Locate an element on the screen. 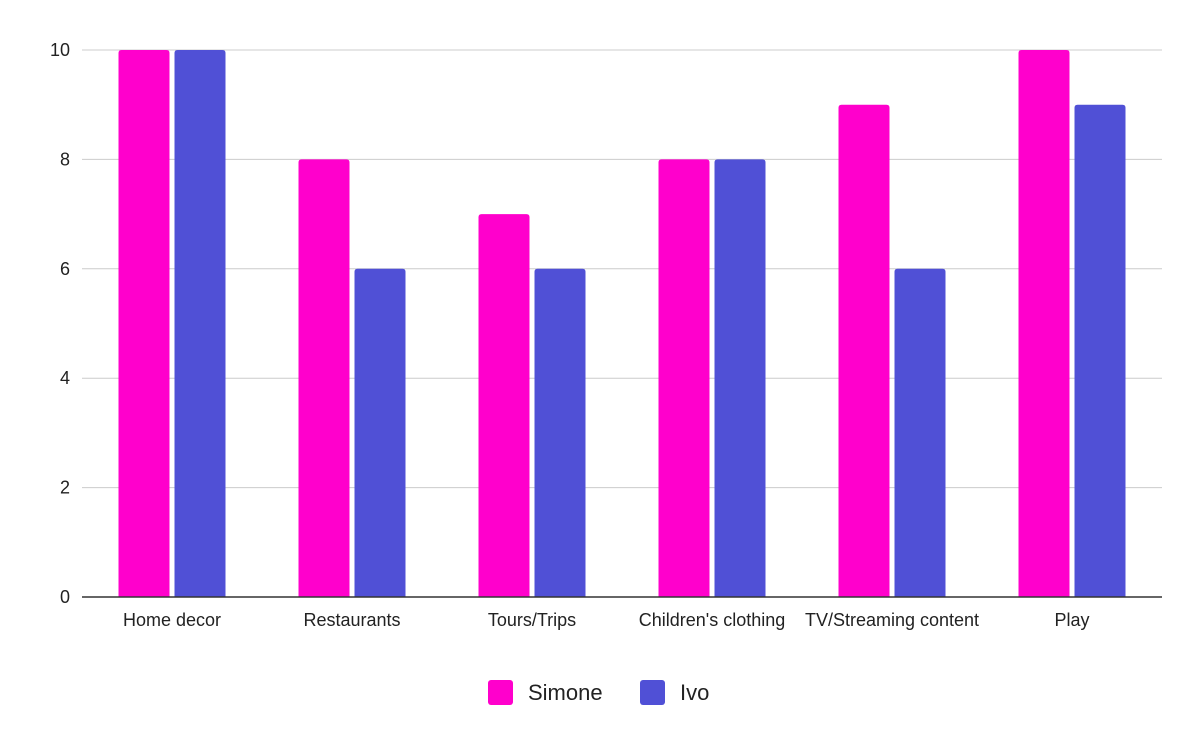 The image size is (1200, 742). legend-label-simone: Simone is located at coordinates (565, 692).